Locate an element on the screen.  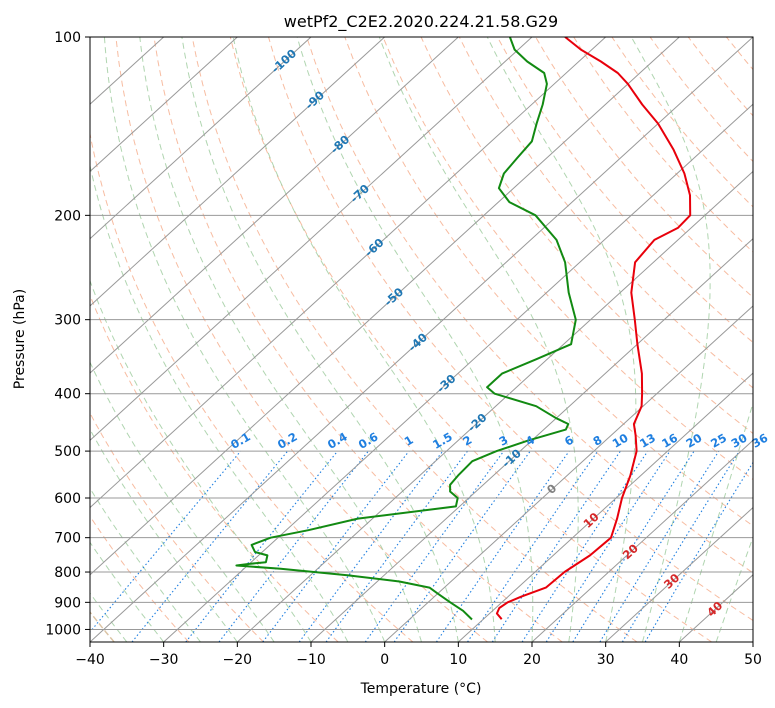
chart-title: wetPf2_C2E2.2020.224.21.58.G29 is located at coordinates (421, 22).